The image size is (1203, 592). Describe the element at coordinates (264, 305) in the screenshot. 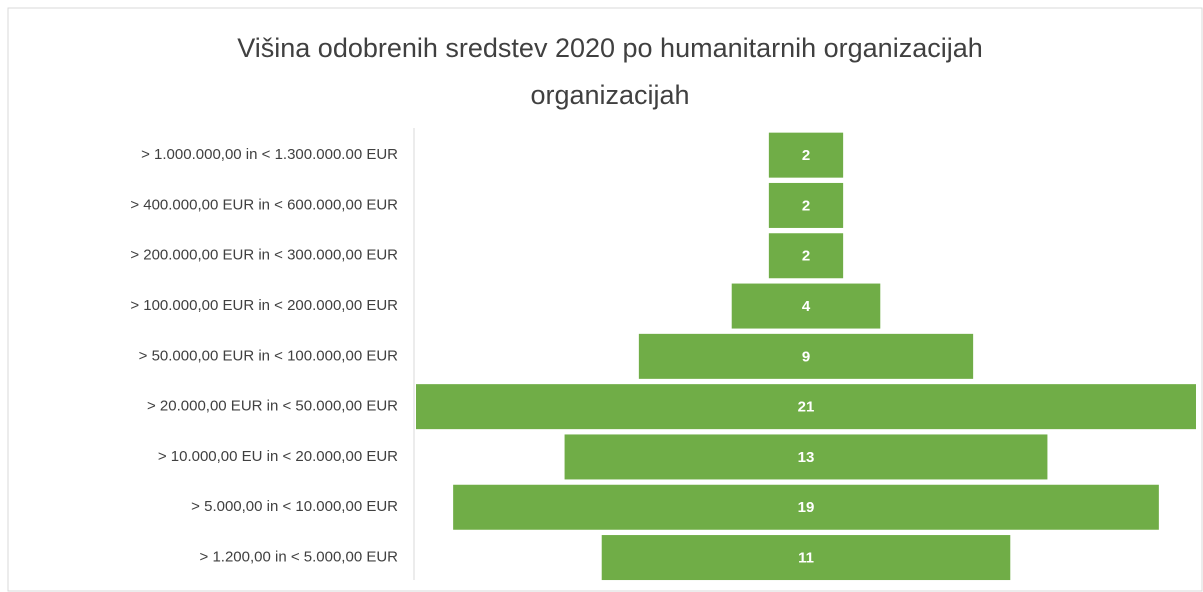

I see `category-label: > 100.000,00 EUR in < 200.000,00 EUR` at that location.